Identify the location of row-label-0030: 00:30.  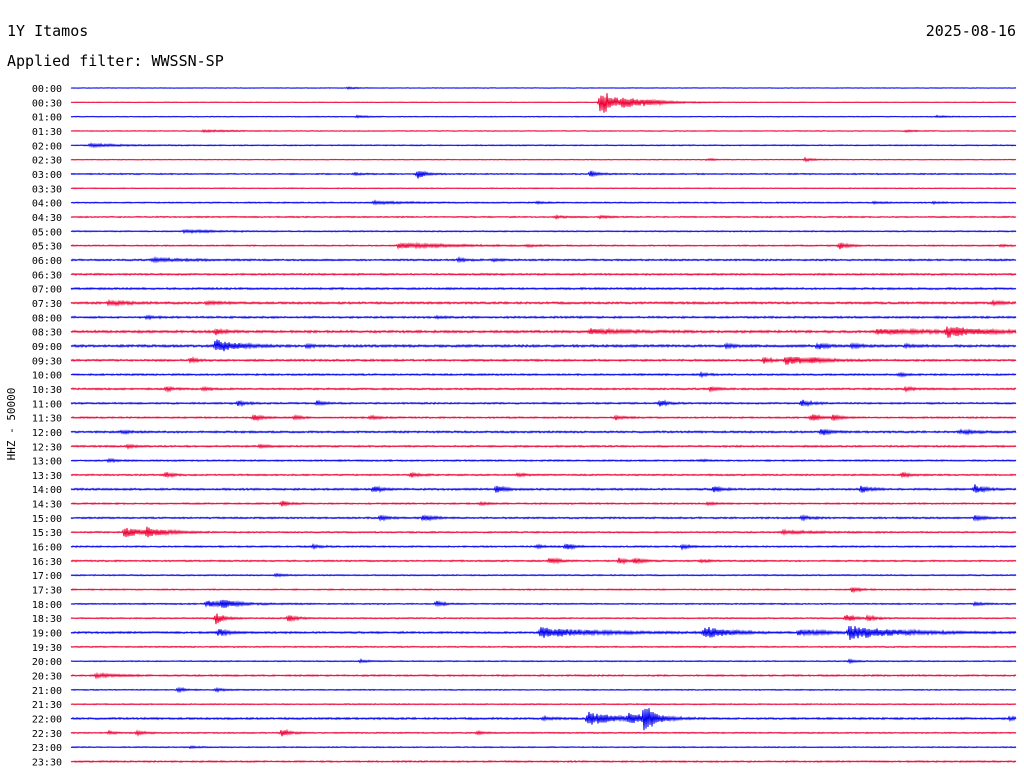
(47, 103).